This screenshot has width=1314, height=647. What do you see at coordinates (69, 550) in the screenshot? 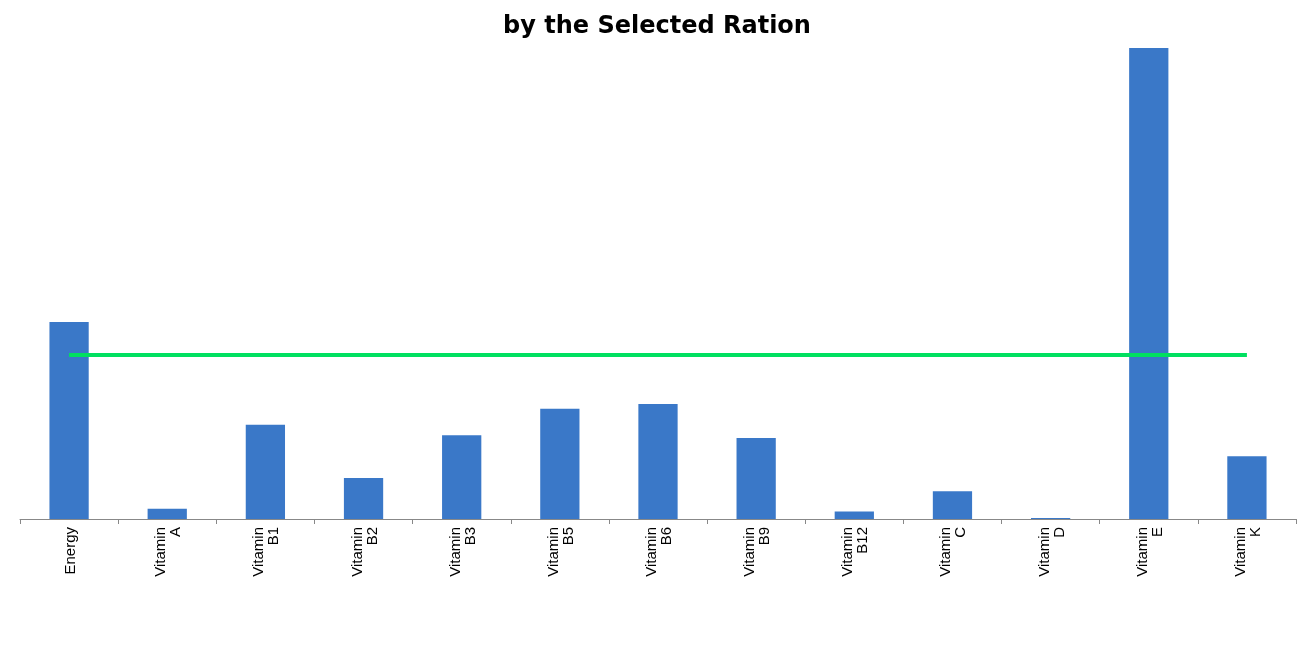
I see `x-tick-label: Energy` at bounding box center [69, 550].